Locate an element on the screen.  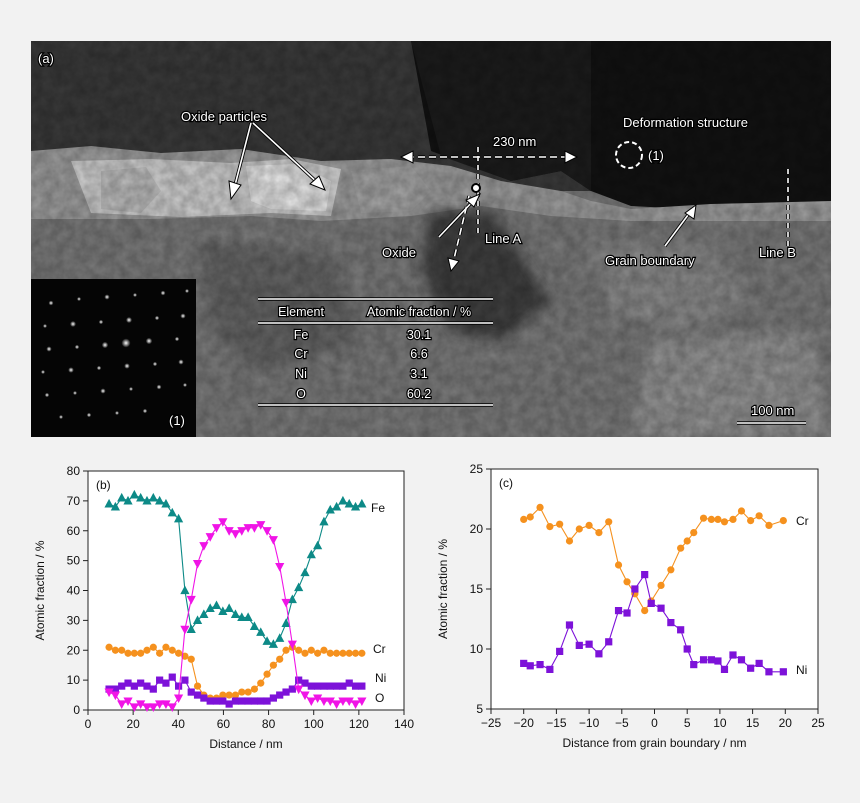
oxide-particles-label: Oxide particles is located at coordinates (224, 116).